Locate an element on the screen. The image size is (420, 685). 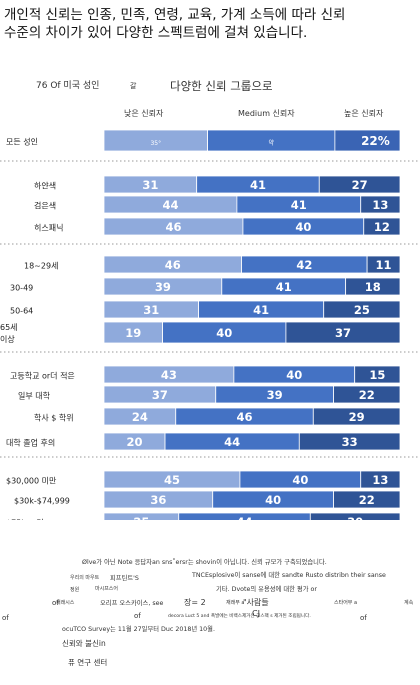
data-label: 43 is located at coordinates (169, 375).